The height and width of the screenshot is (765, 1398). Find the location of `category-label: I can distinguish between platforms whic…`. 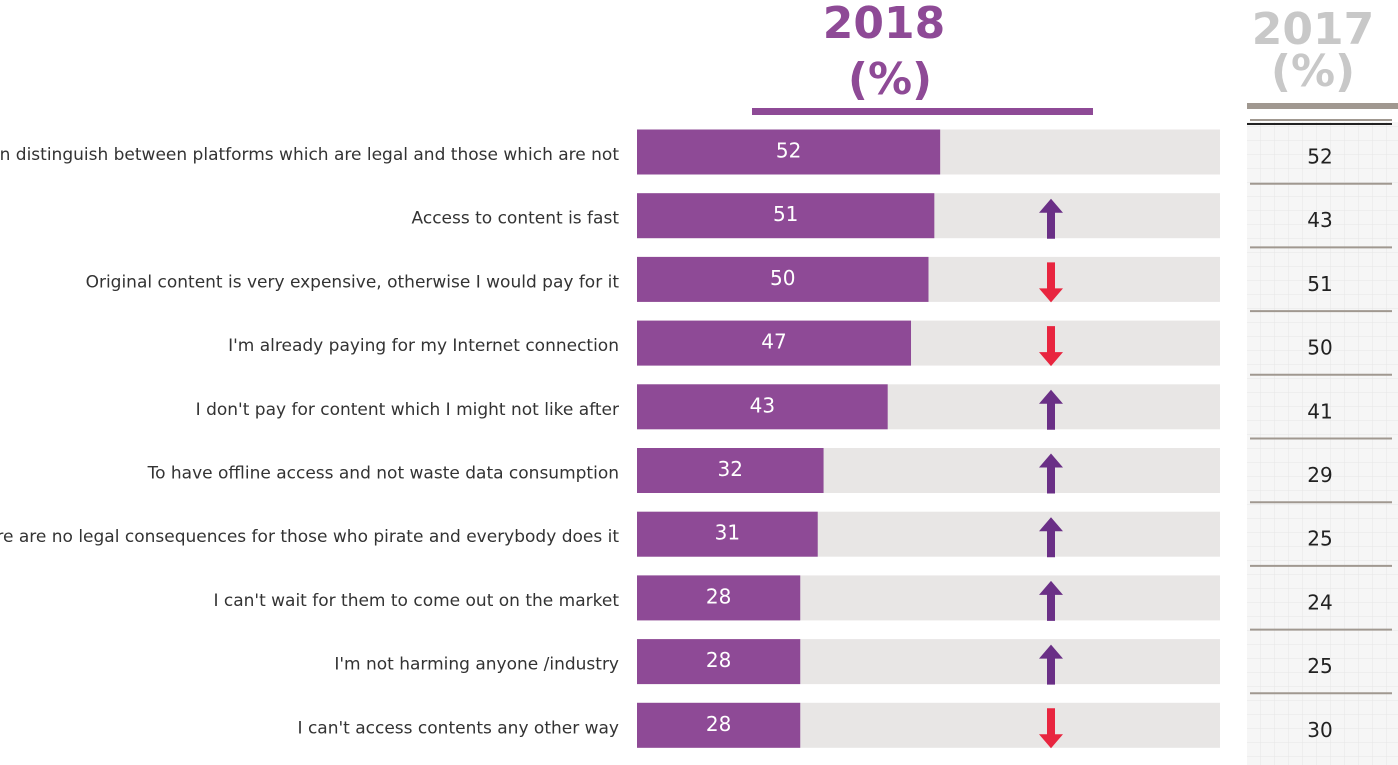

category-label: I can distinguish between platforms whic… is located at coordinates (309, 155).